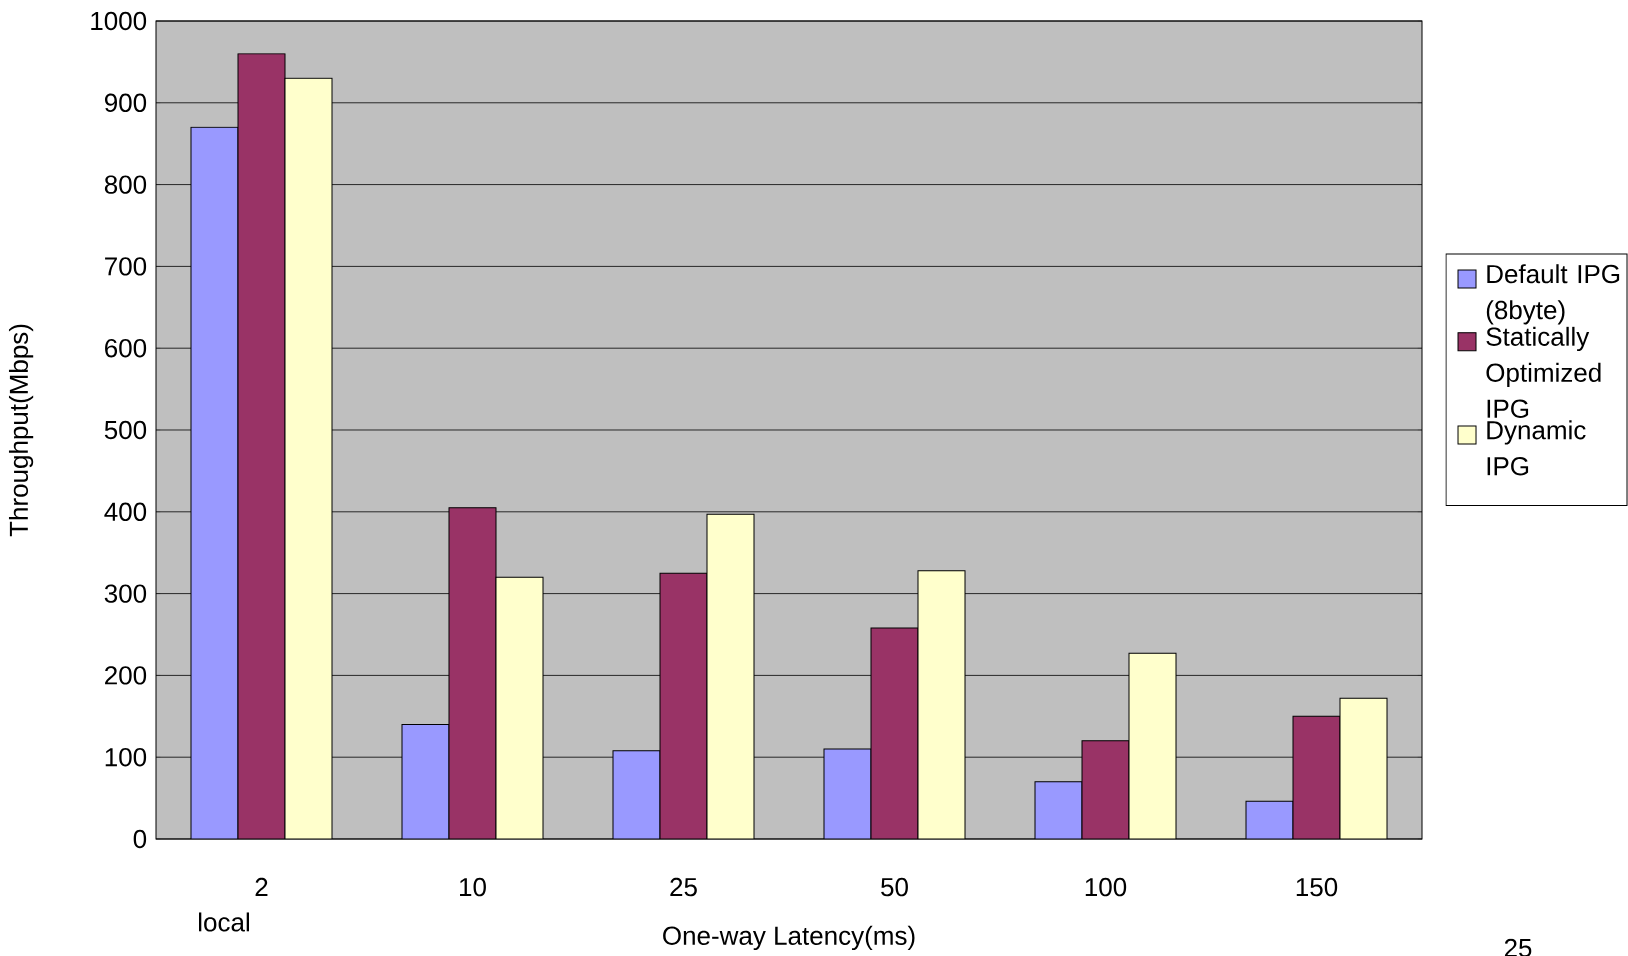 The image size is (1628, 956). What do you see at coordinates (789, 938) in the screenshot?
I see `x-axis-title: One-way Latency(ms)` at bounding box center [789, 938].